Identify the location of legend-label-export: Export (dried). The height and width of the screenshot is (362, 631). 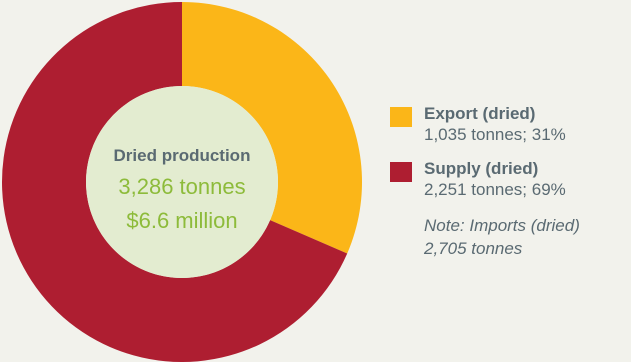
(480, 113).